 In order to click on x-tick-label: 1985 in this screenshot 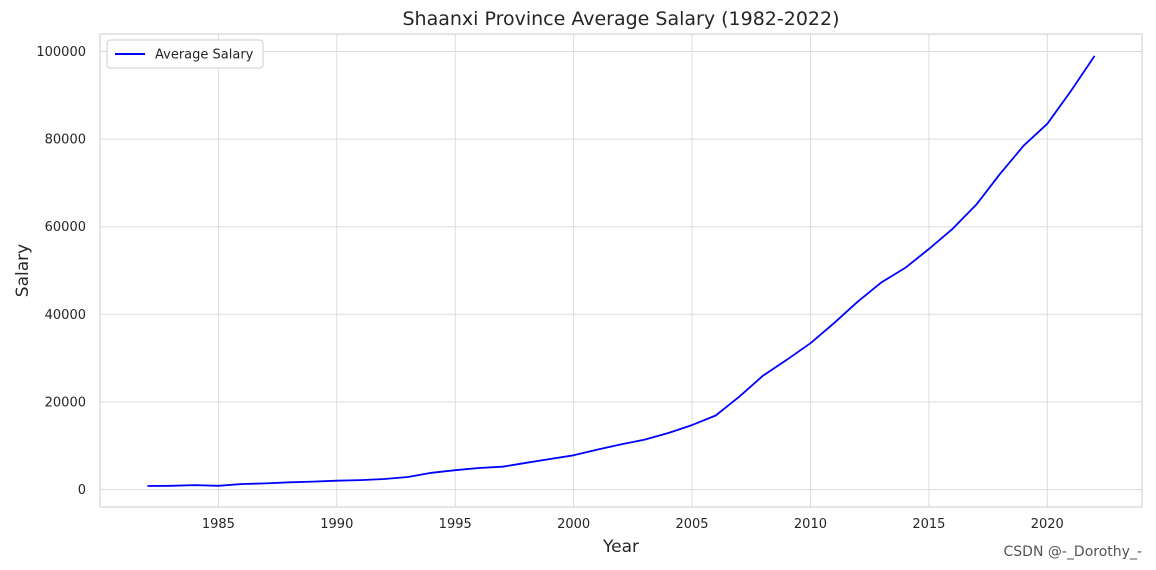, I will do `click(218, 524)`.